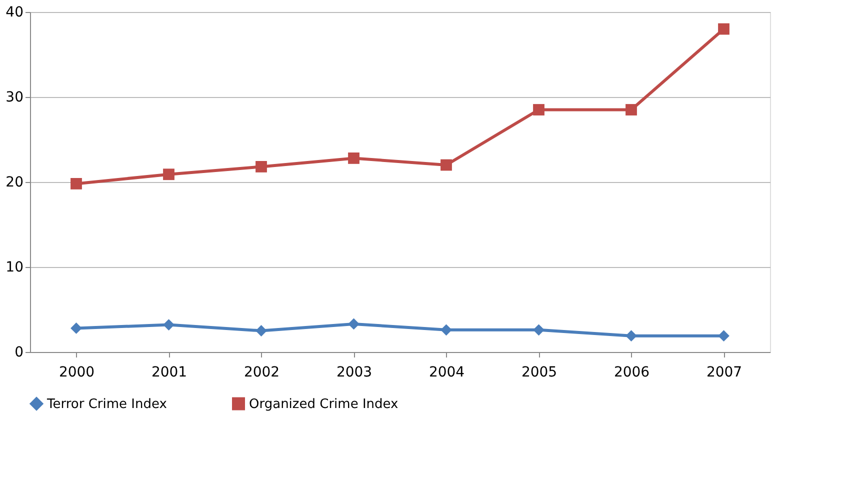  I want to click on x-tick-label: 2007, so click(724, 372).